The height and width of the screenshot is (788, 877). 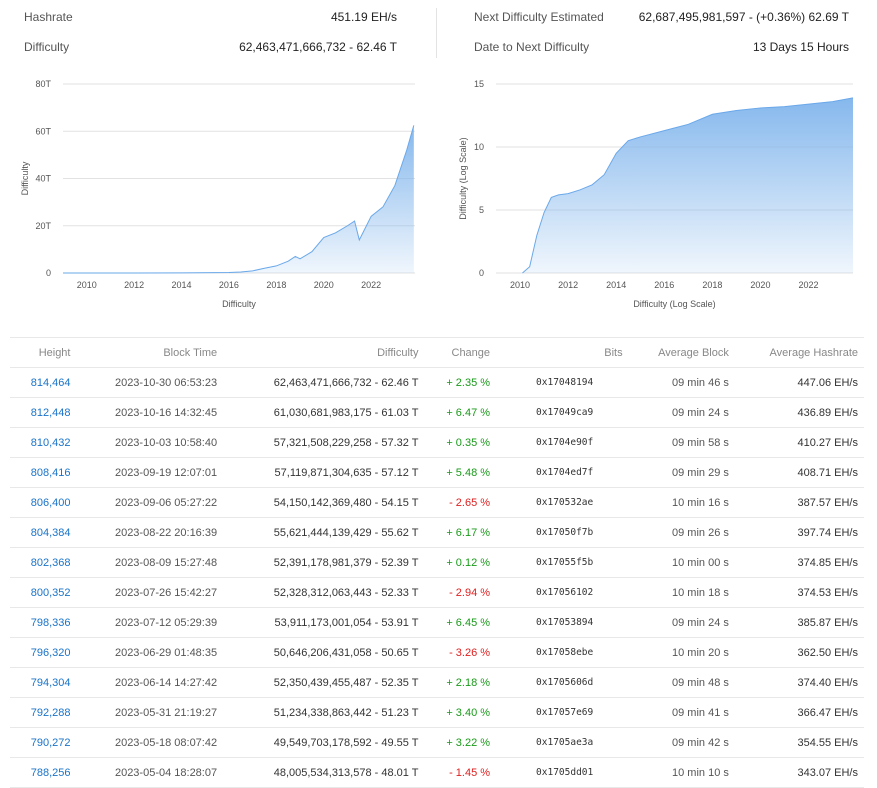 I want to click on height-cell: 804,384, so click(x=43, y=532).